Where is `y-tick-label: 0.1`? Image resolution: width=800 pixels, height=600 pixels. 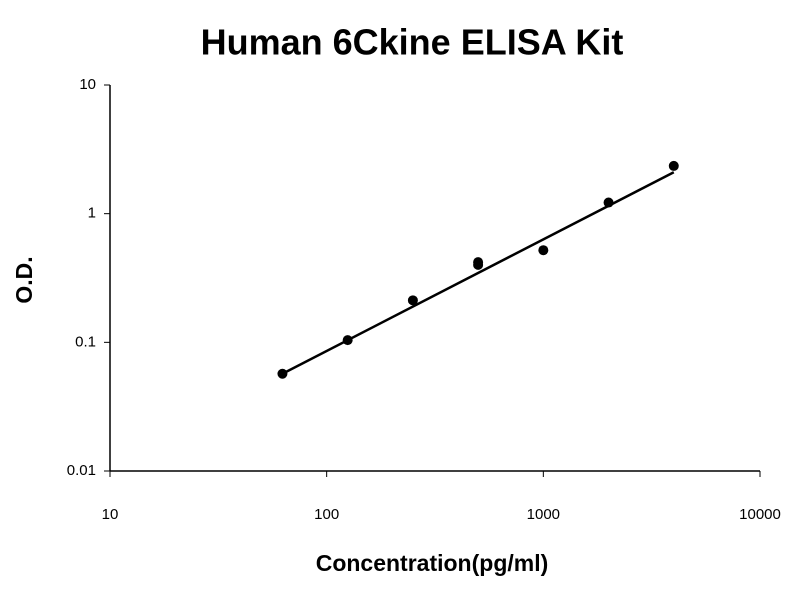 y-tick-label: 0.1 is located at coordinates (85, 341).